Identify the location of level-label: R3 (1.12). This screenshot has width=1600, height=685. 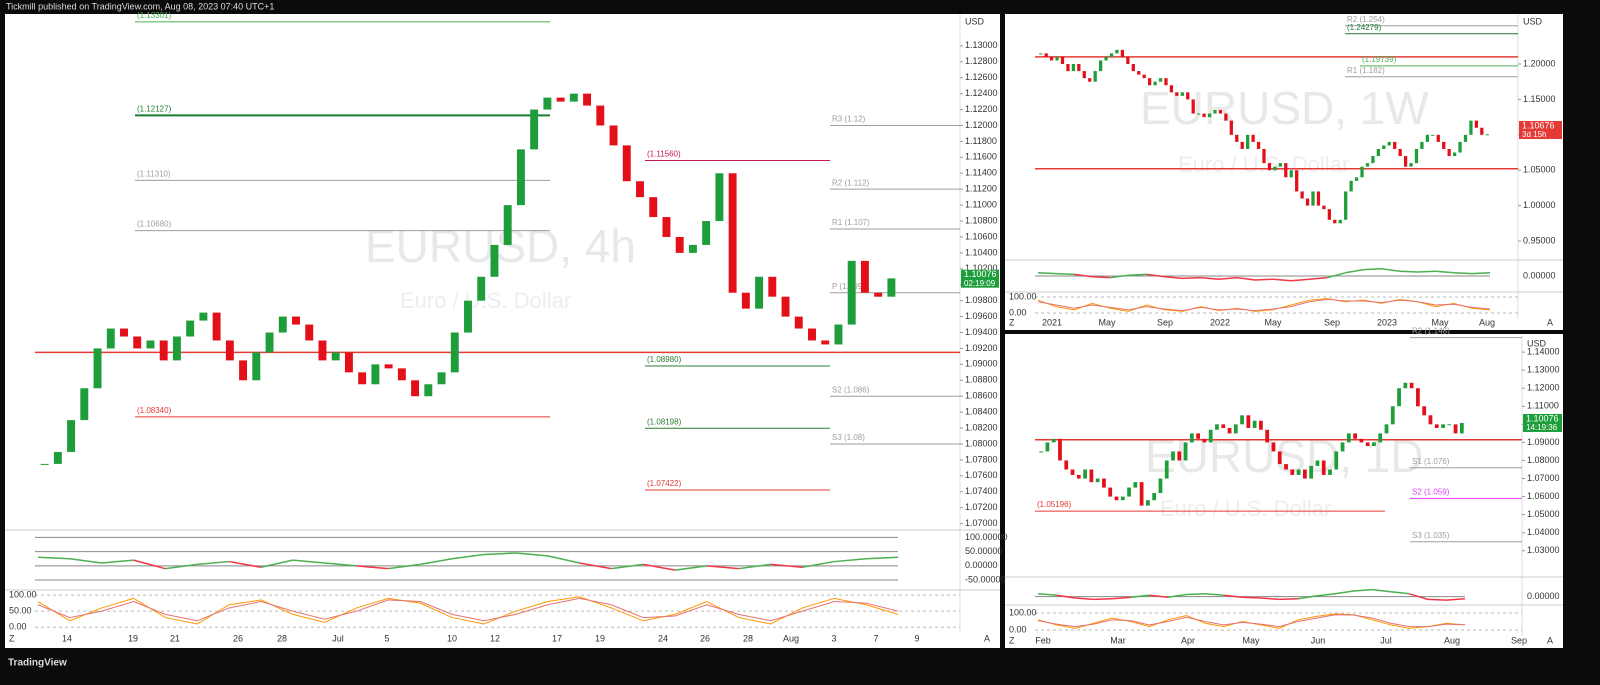
(849, 119).